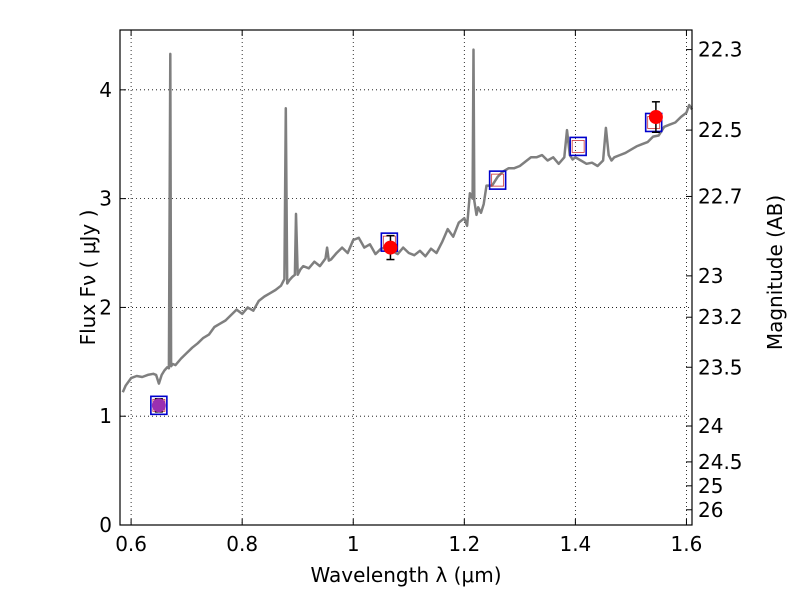 This screenshot has height=600, width=800. What do you see at coordinates (408, 544) in the screenshot?
I see `x-tick-labels: 0.6 0.8 1 1.2 1.4 1.6` at bounding box center [408, 544].